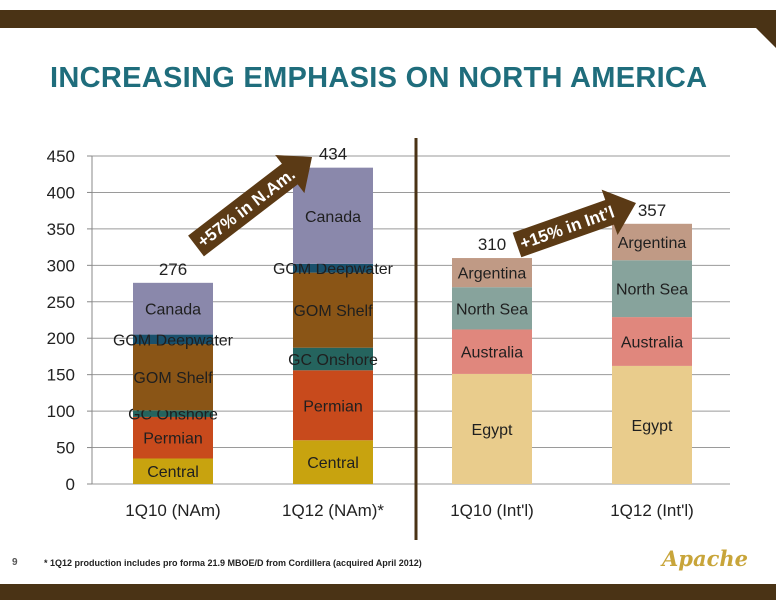 The image size is (776, 600). What do you see at coordinates (61, 411) in the screenshot?
I see `y-tick-label: 100` at bounding box center [61, 411].